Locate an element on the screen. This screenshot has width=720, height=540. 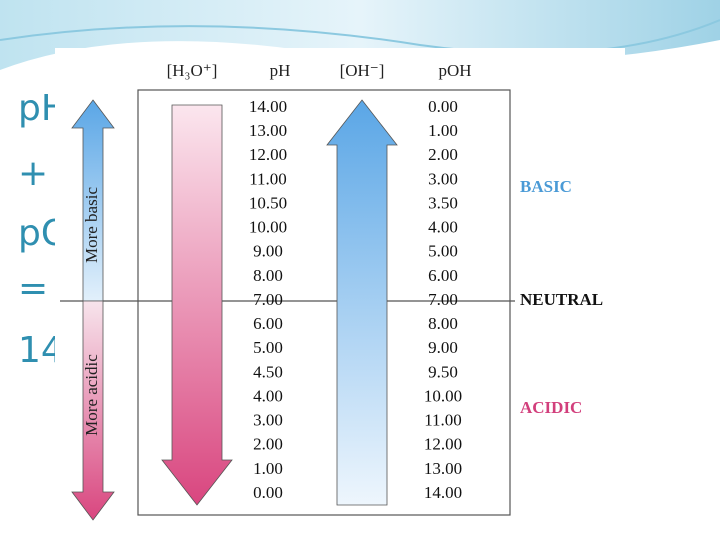
poh-value: 3.00 is located at coordinates (443, 178).